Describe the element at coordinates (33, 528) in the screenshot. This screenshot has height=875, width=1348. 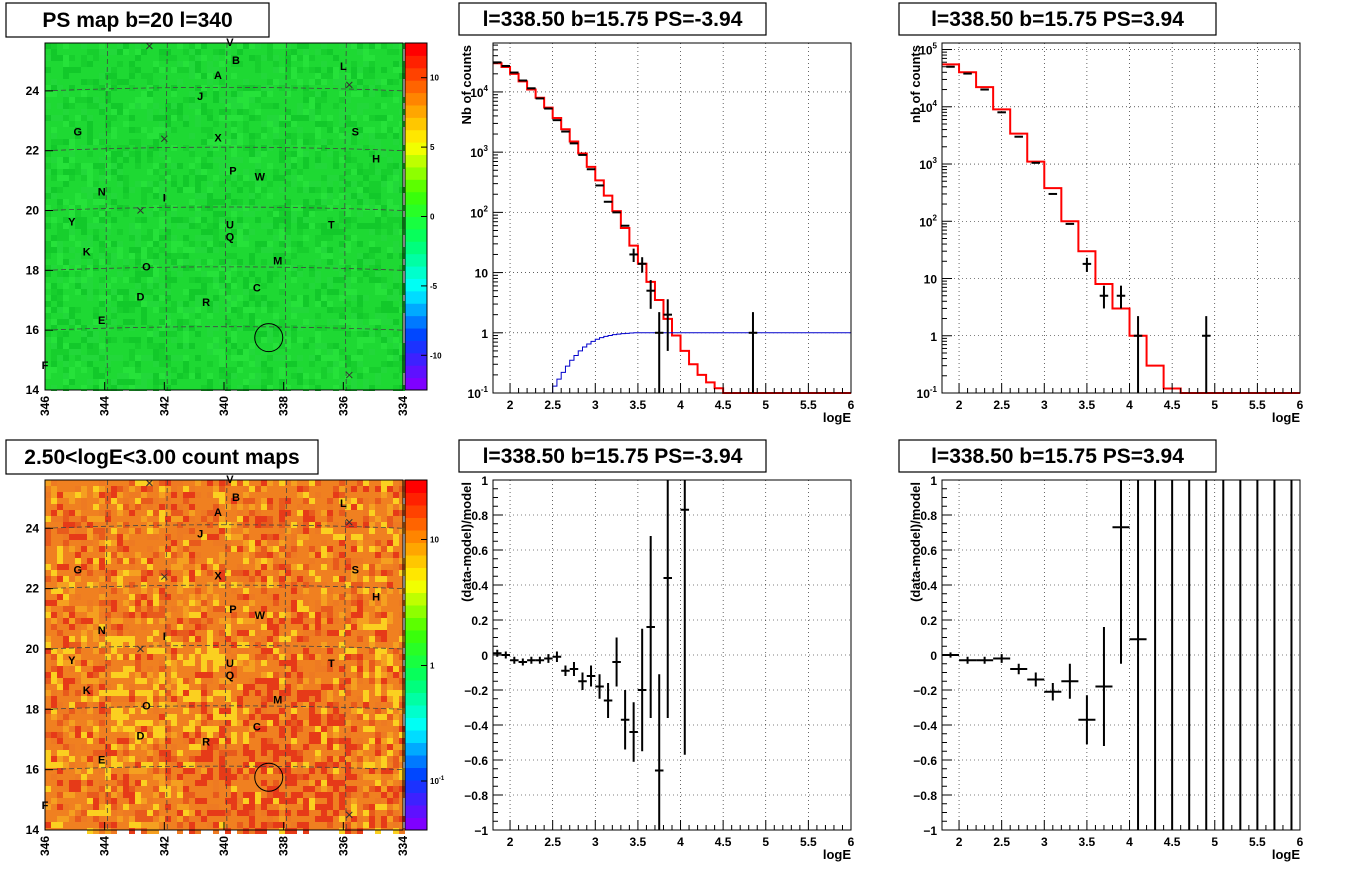
I see `y-tick-label: 24` at that location.